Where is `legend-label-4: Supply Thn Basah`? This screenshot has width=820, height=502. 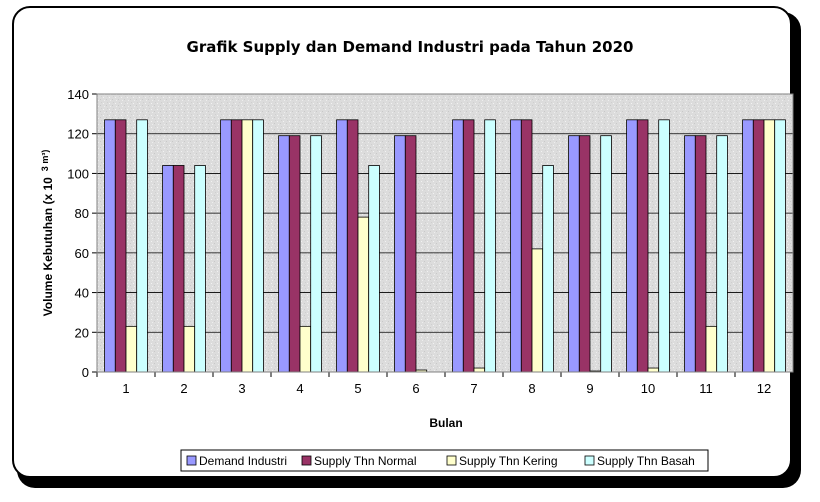 legend-label-4: Supply Thn Basah is located at coordinates (646, 461).